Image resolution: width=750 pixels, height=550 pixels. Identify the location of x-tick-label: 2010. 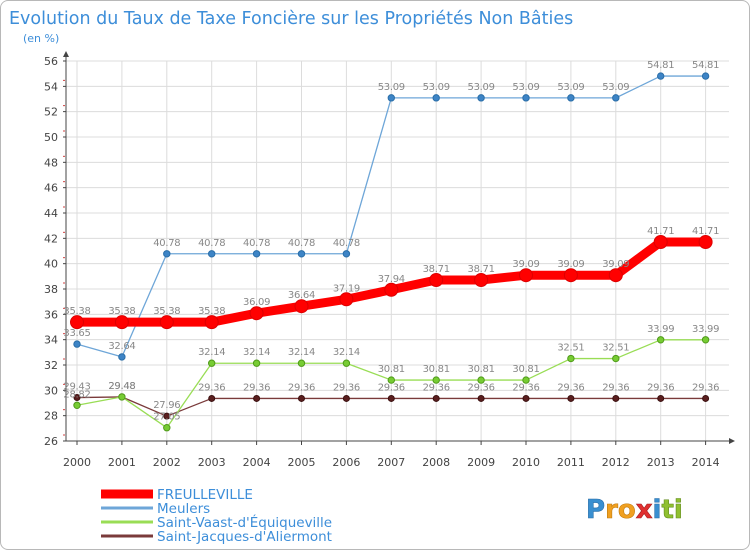
(526, 462).